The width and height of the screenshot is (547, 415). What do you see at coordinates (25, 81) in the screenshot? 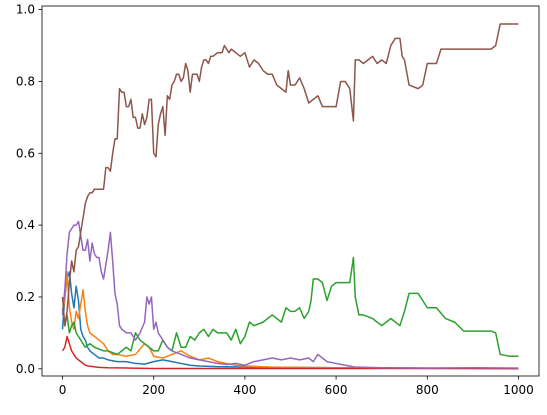
I see `y-tick-label: 0.8` at bounding box center [25, 81].